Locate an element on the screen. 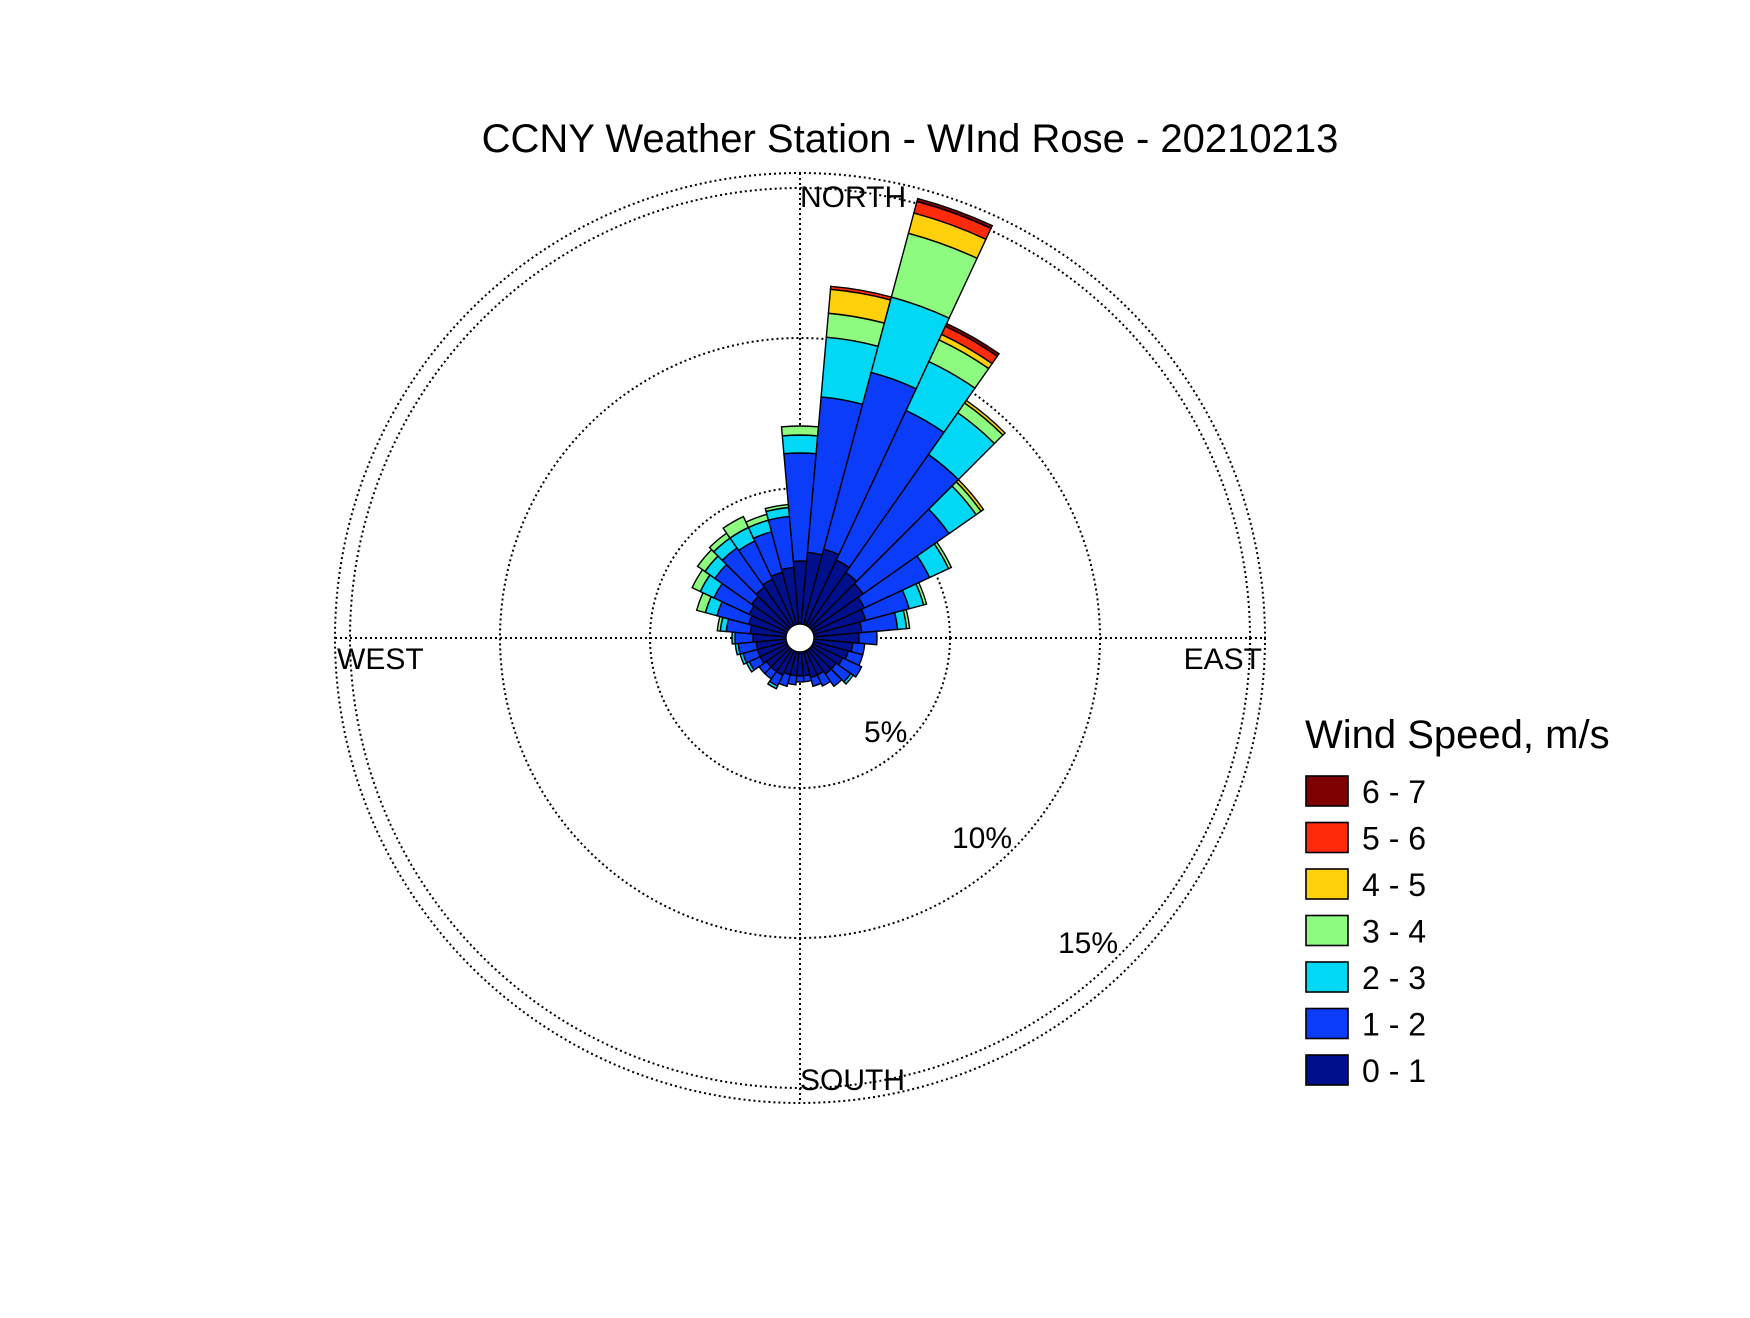 The image size is (1750, 1318). legend-label-4: 4 - 5 is located at coordinates (1394, 885).